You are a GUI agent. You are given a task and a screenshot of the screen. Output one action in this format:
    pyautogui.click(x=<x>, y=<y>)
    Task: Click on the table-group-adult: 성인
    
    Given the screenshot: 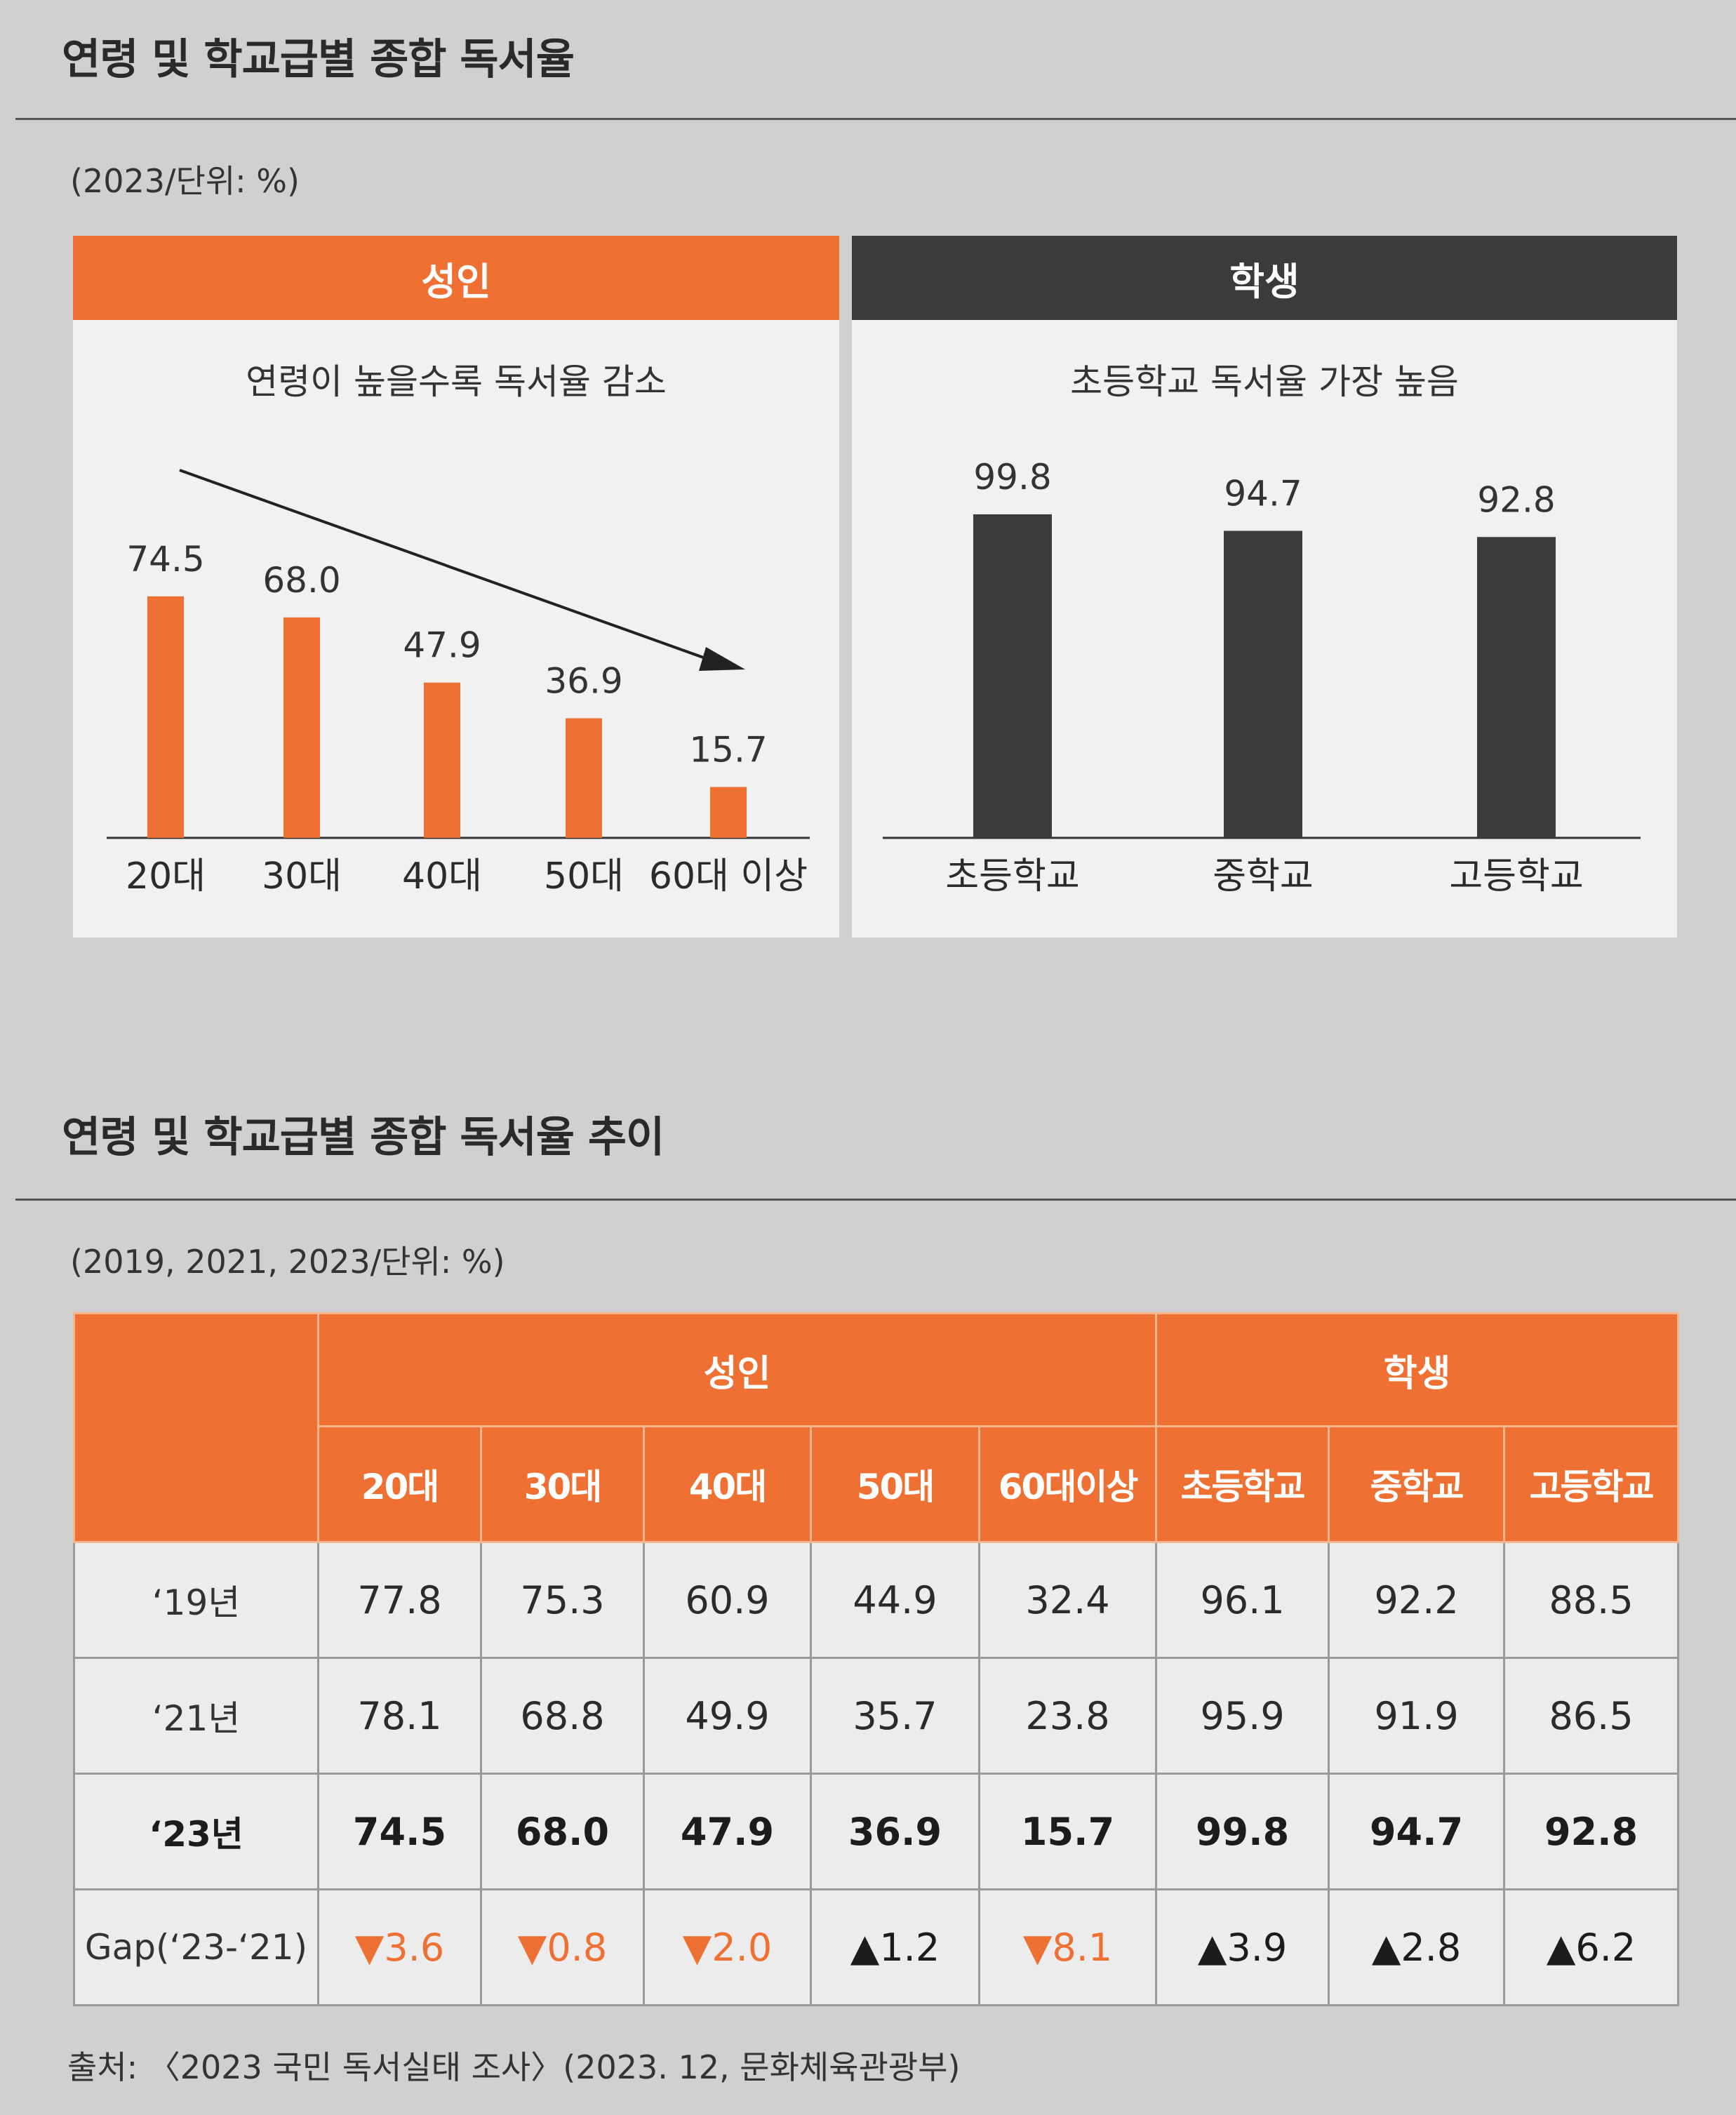 What is the action you would take?
    pyautogui.click(x=737, y=1369)
    